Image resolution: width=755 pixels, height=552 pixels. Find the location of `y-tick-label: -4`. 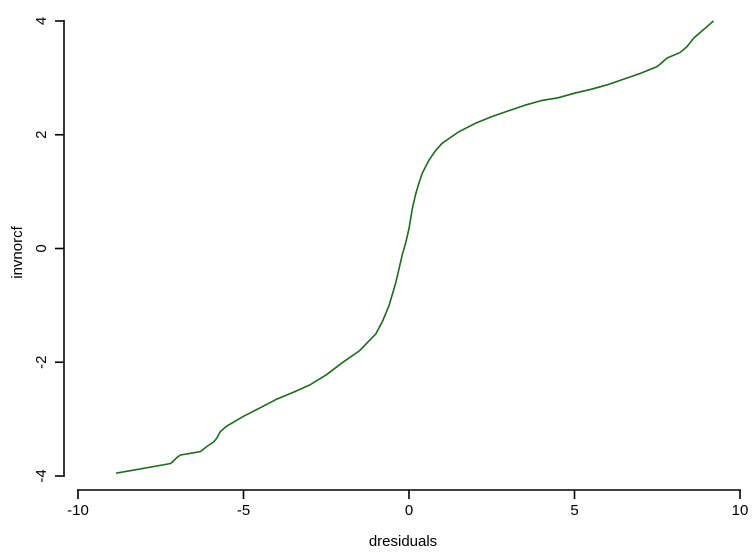

y-tick-label: -4 is located at coordinates (41, 475).